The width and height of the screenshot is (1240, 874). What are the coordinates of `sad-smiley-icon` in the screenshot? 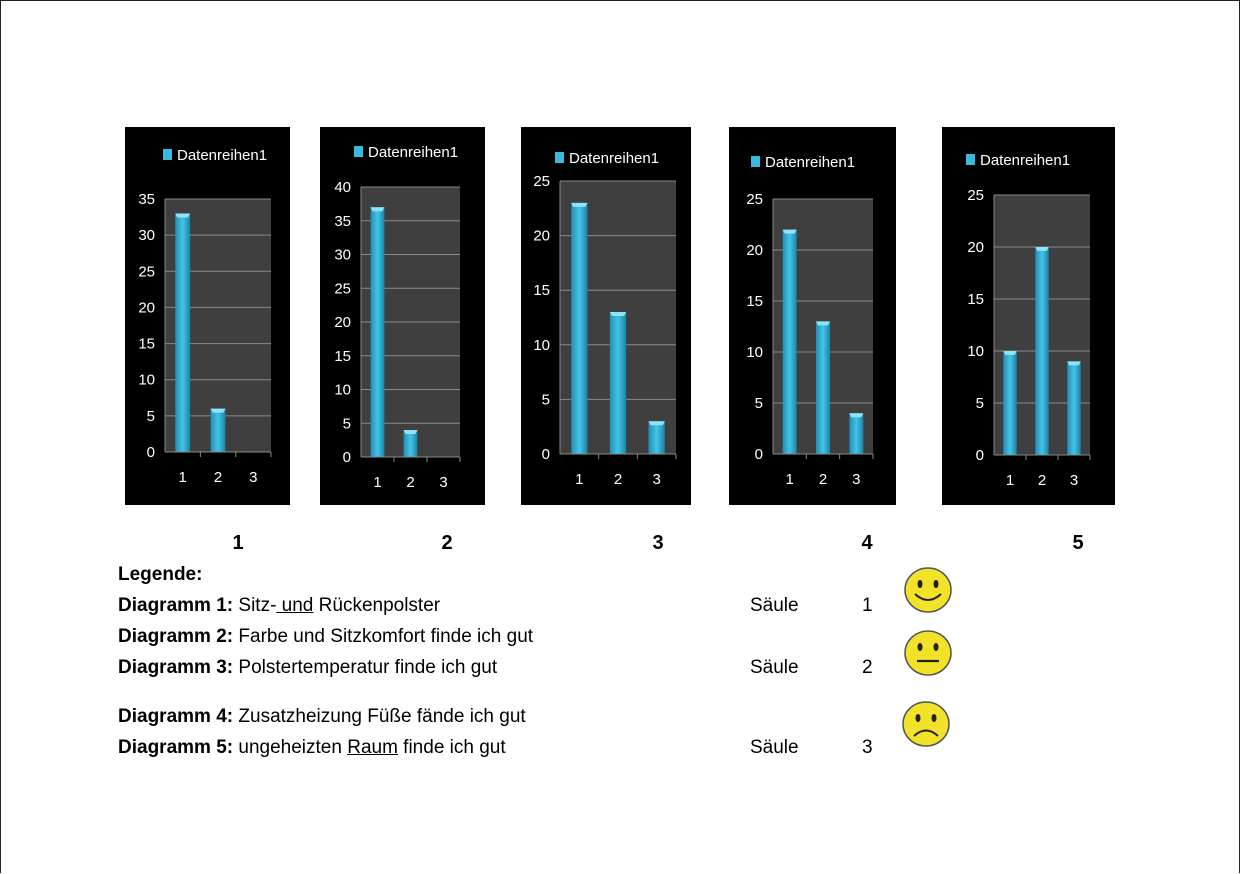 It's located at (926, 724).